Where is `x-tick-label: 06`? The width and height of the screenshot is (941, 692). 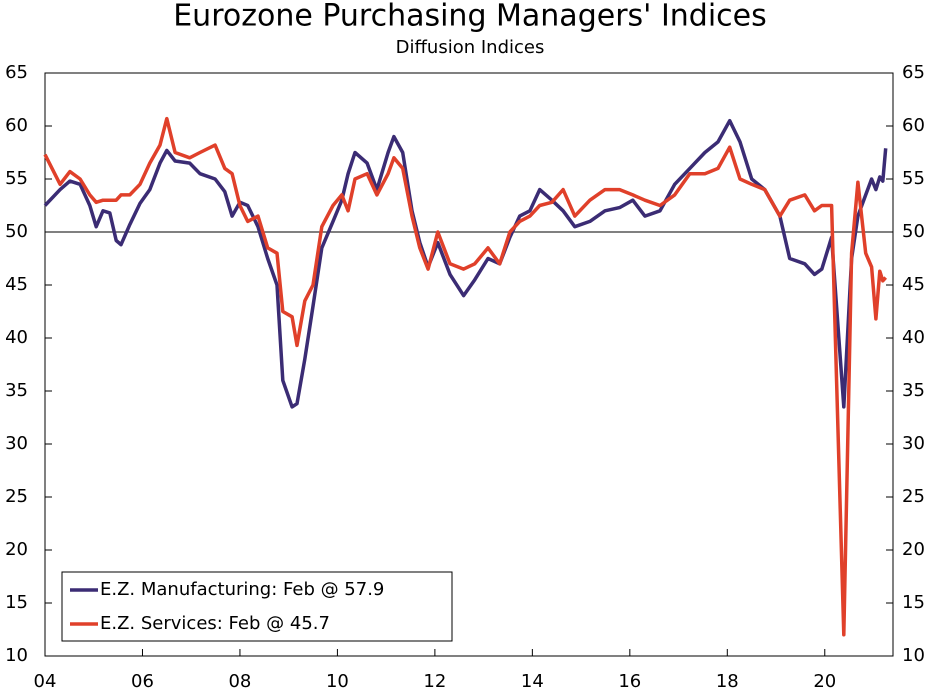 x-tick-label: 06 is located at coordinates (142, 681).